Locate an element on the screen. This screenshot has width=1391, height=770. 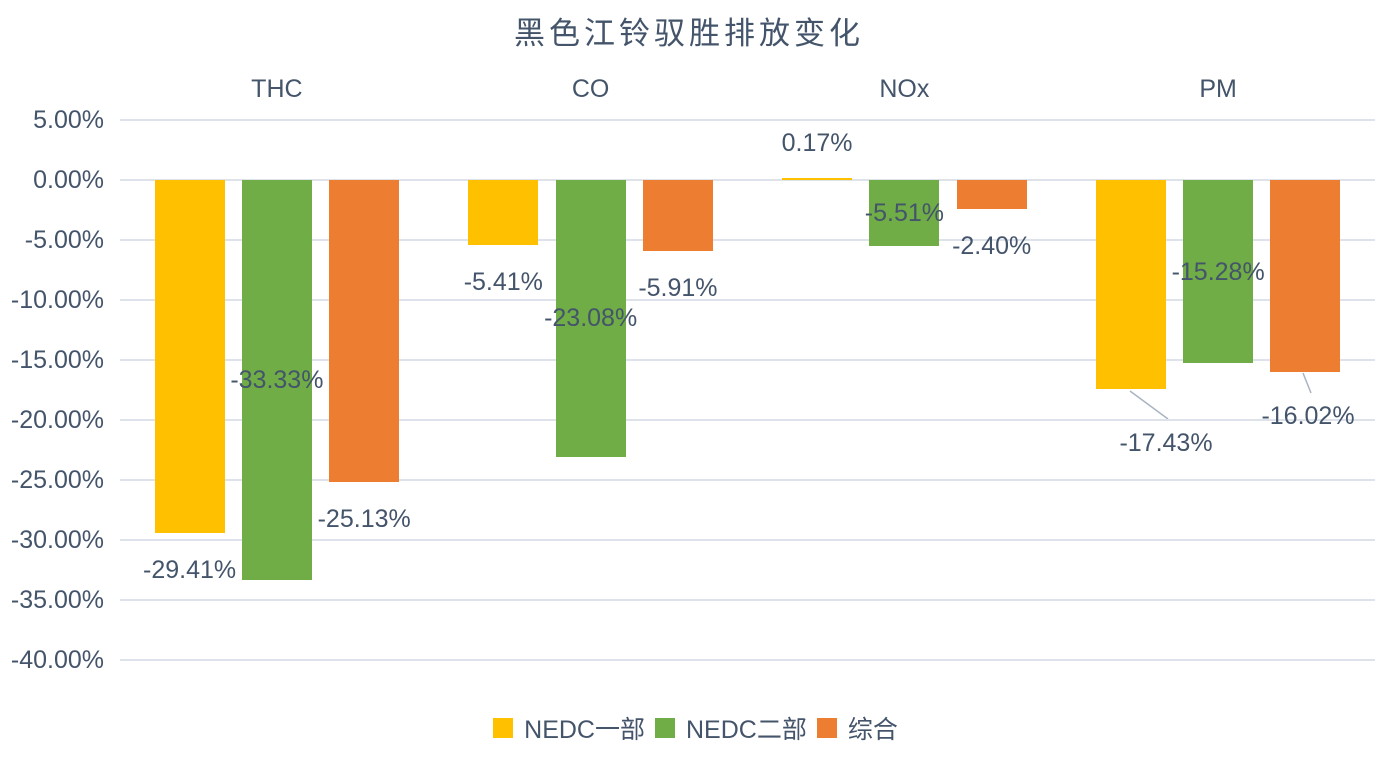
bar-nedc-part-1-pm is located at coordinates (1130, 285).